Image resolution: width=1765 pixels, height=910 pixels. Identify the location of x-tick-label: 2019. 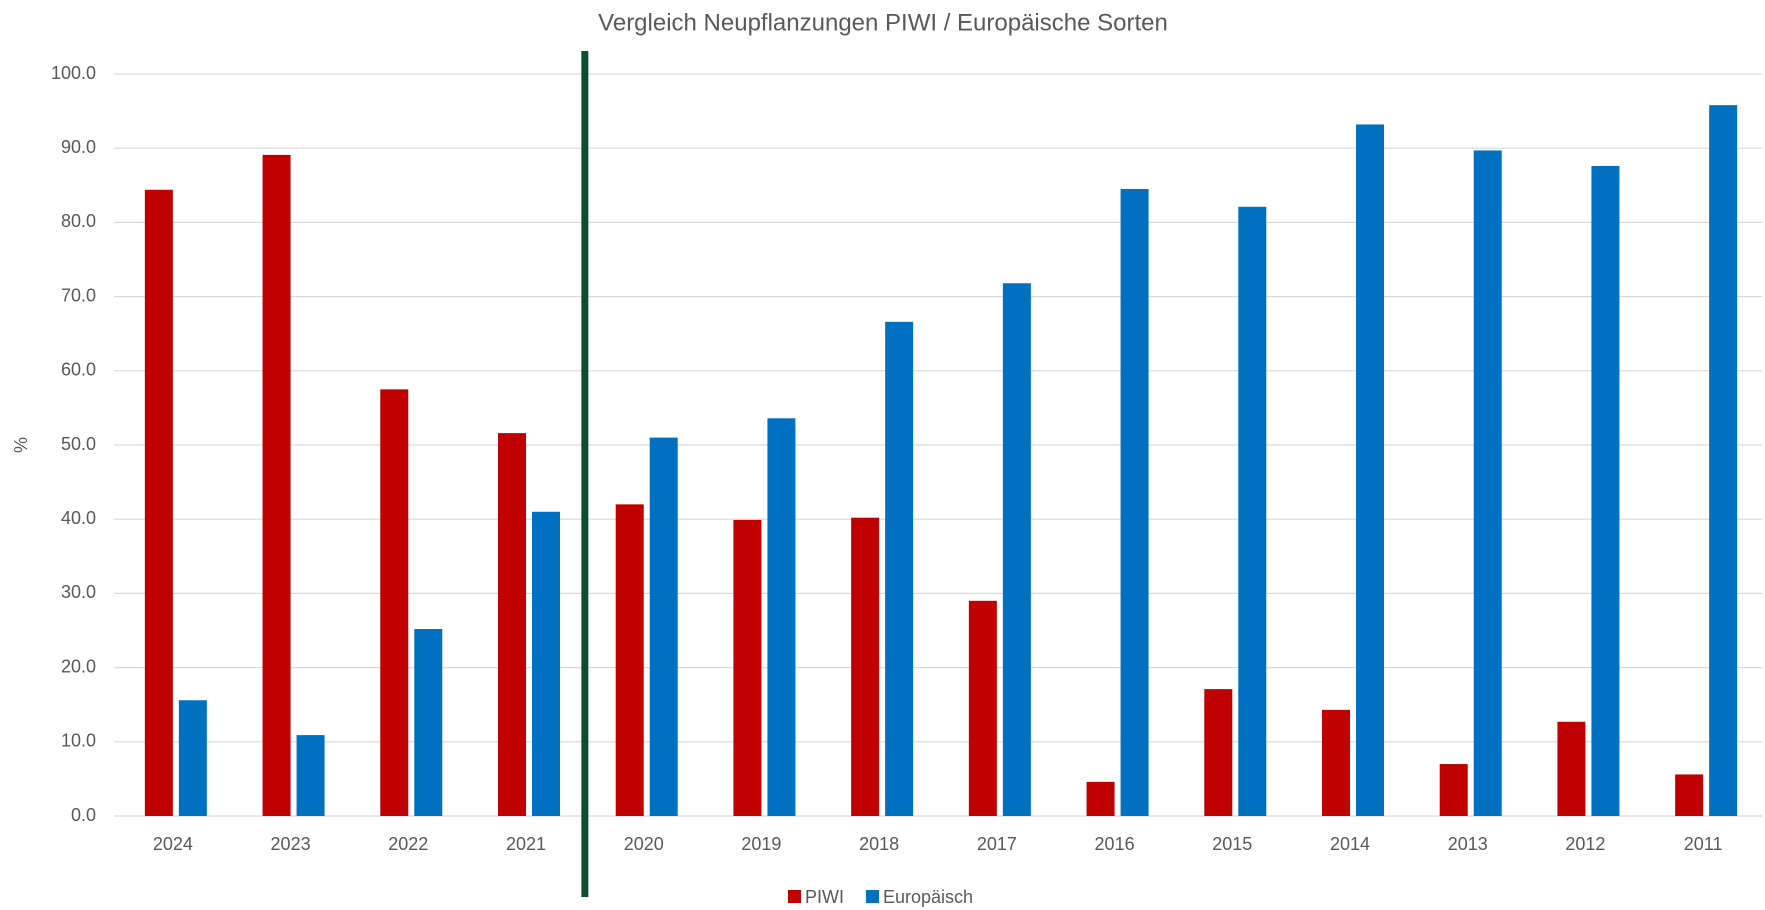
(761, 844).